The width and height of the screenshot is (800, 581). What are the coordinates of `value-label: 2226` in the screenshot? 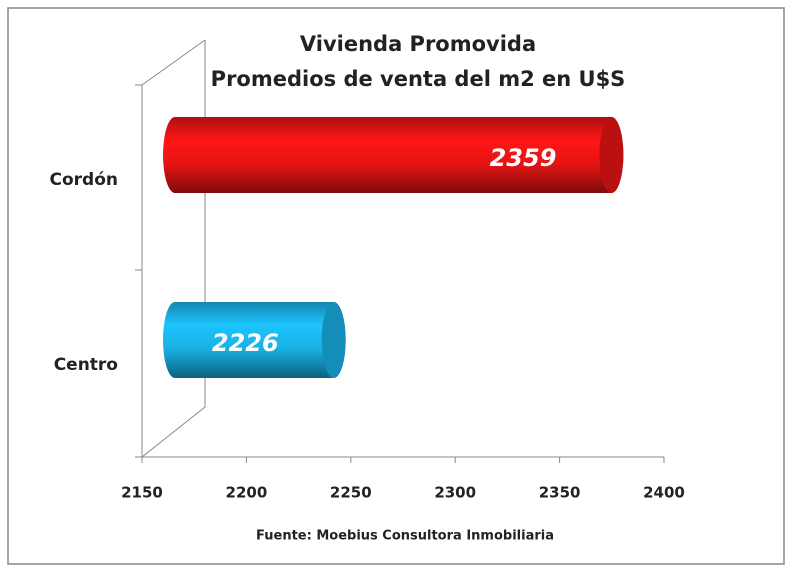 It's located at (245, 343).